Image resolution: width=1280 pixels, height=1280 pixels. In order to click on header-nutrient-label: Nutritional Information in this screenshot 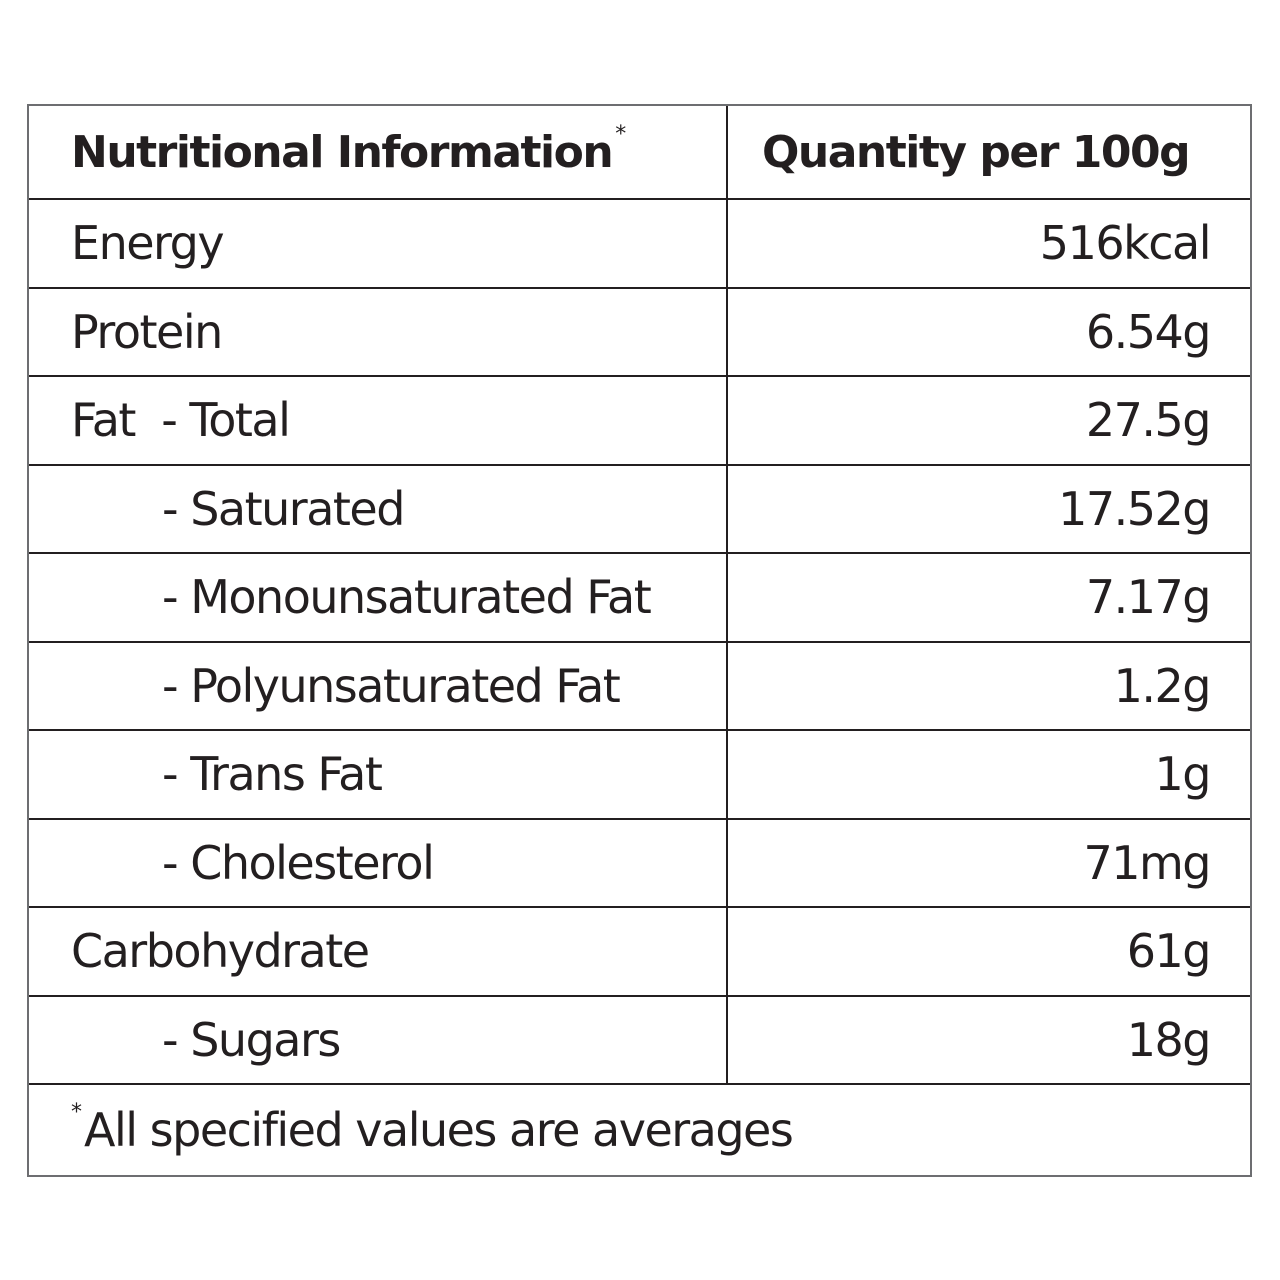, I will do `click(342, 152)`.